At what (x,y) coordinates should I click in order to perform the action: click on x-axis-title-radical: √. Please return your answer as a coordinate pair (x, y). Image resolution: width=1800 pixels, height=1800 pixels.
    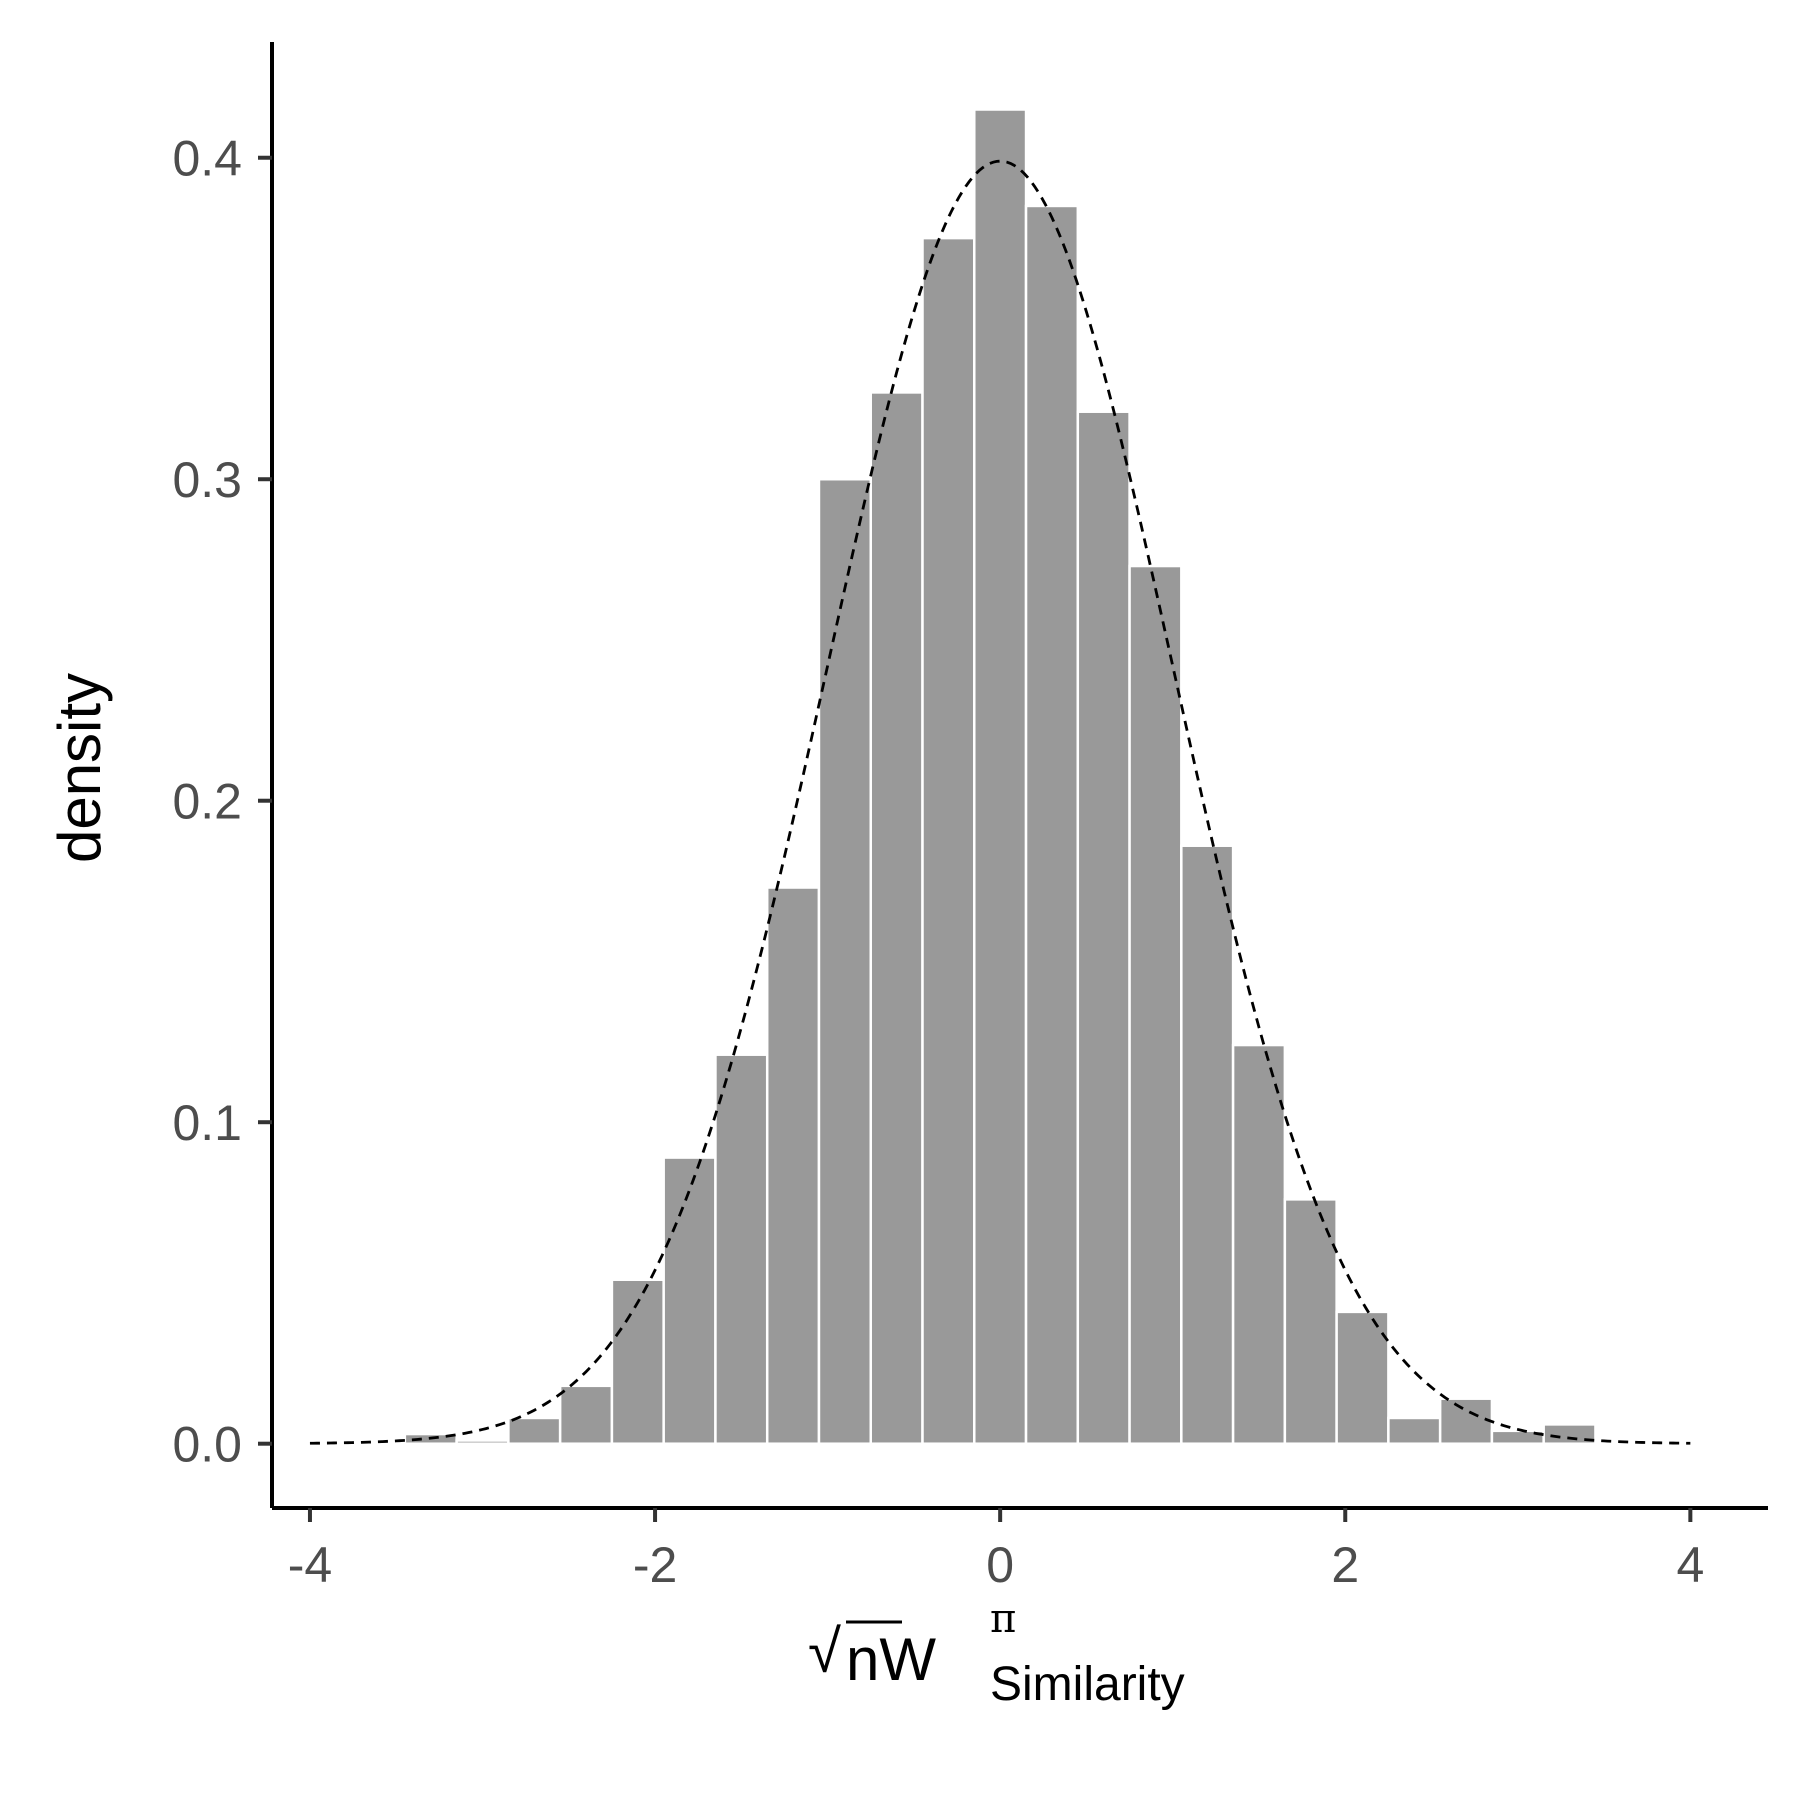
    Looking at the image, I should click on (824, 1651).